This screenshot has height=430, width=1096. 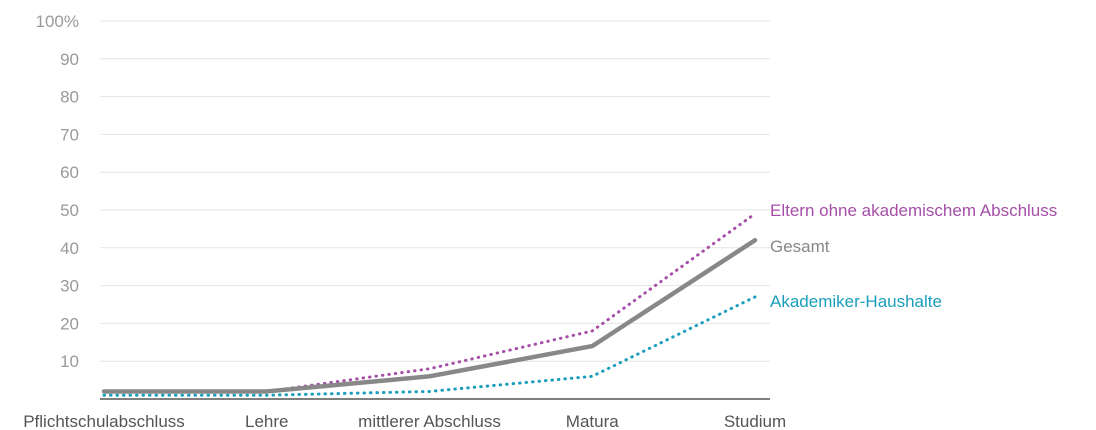 I want to click on y-tick-label: 40, so click(x=69, y=248).